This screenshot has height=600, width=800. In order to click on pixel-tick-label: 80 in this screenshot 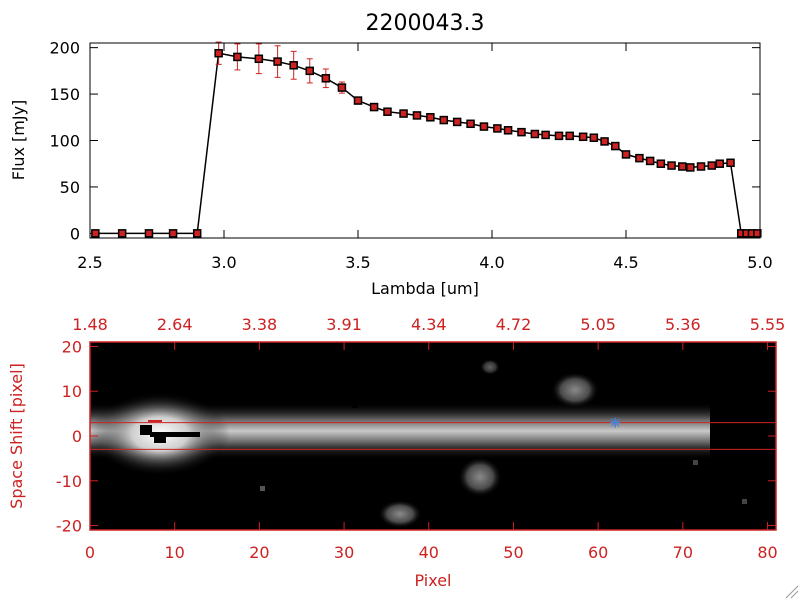, I will do `click(767, 552)`.